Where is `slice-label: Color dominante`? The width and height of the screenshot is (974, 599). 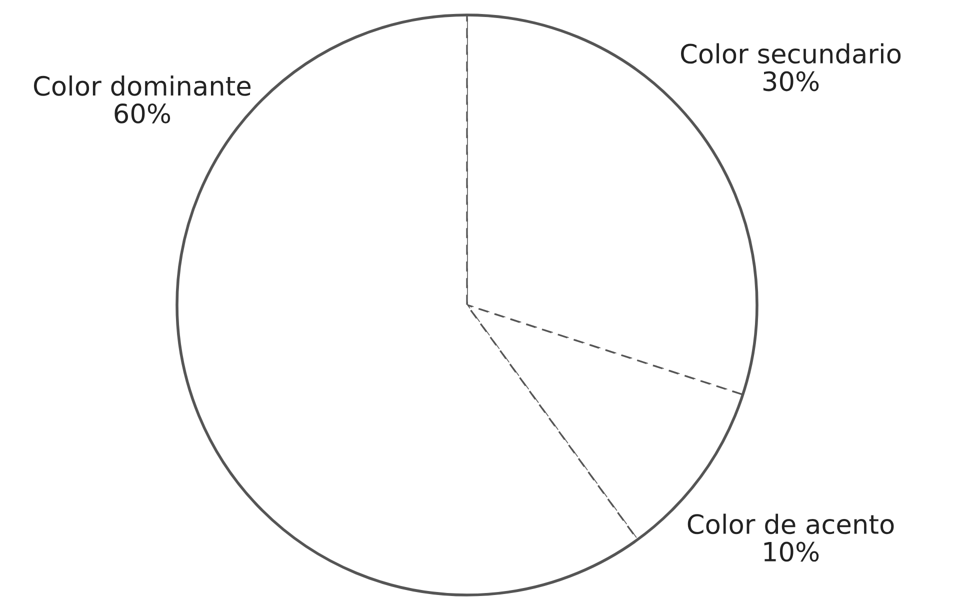
slice-label: Color dominante is located at coordinates (142, 85).